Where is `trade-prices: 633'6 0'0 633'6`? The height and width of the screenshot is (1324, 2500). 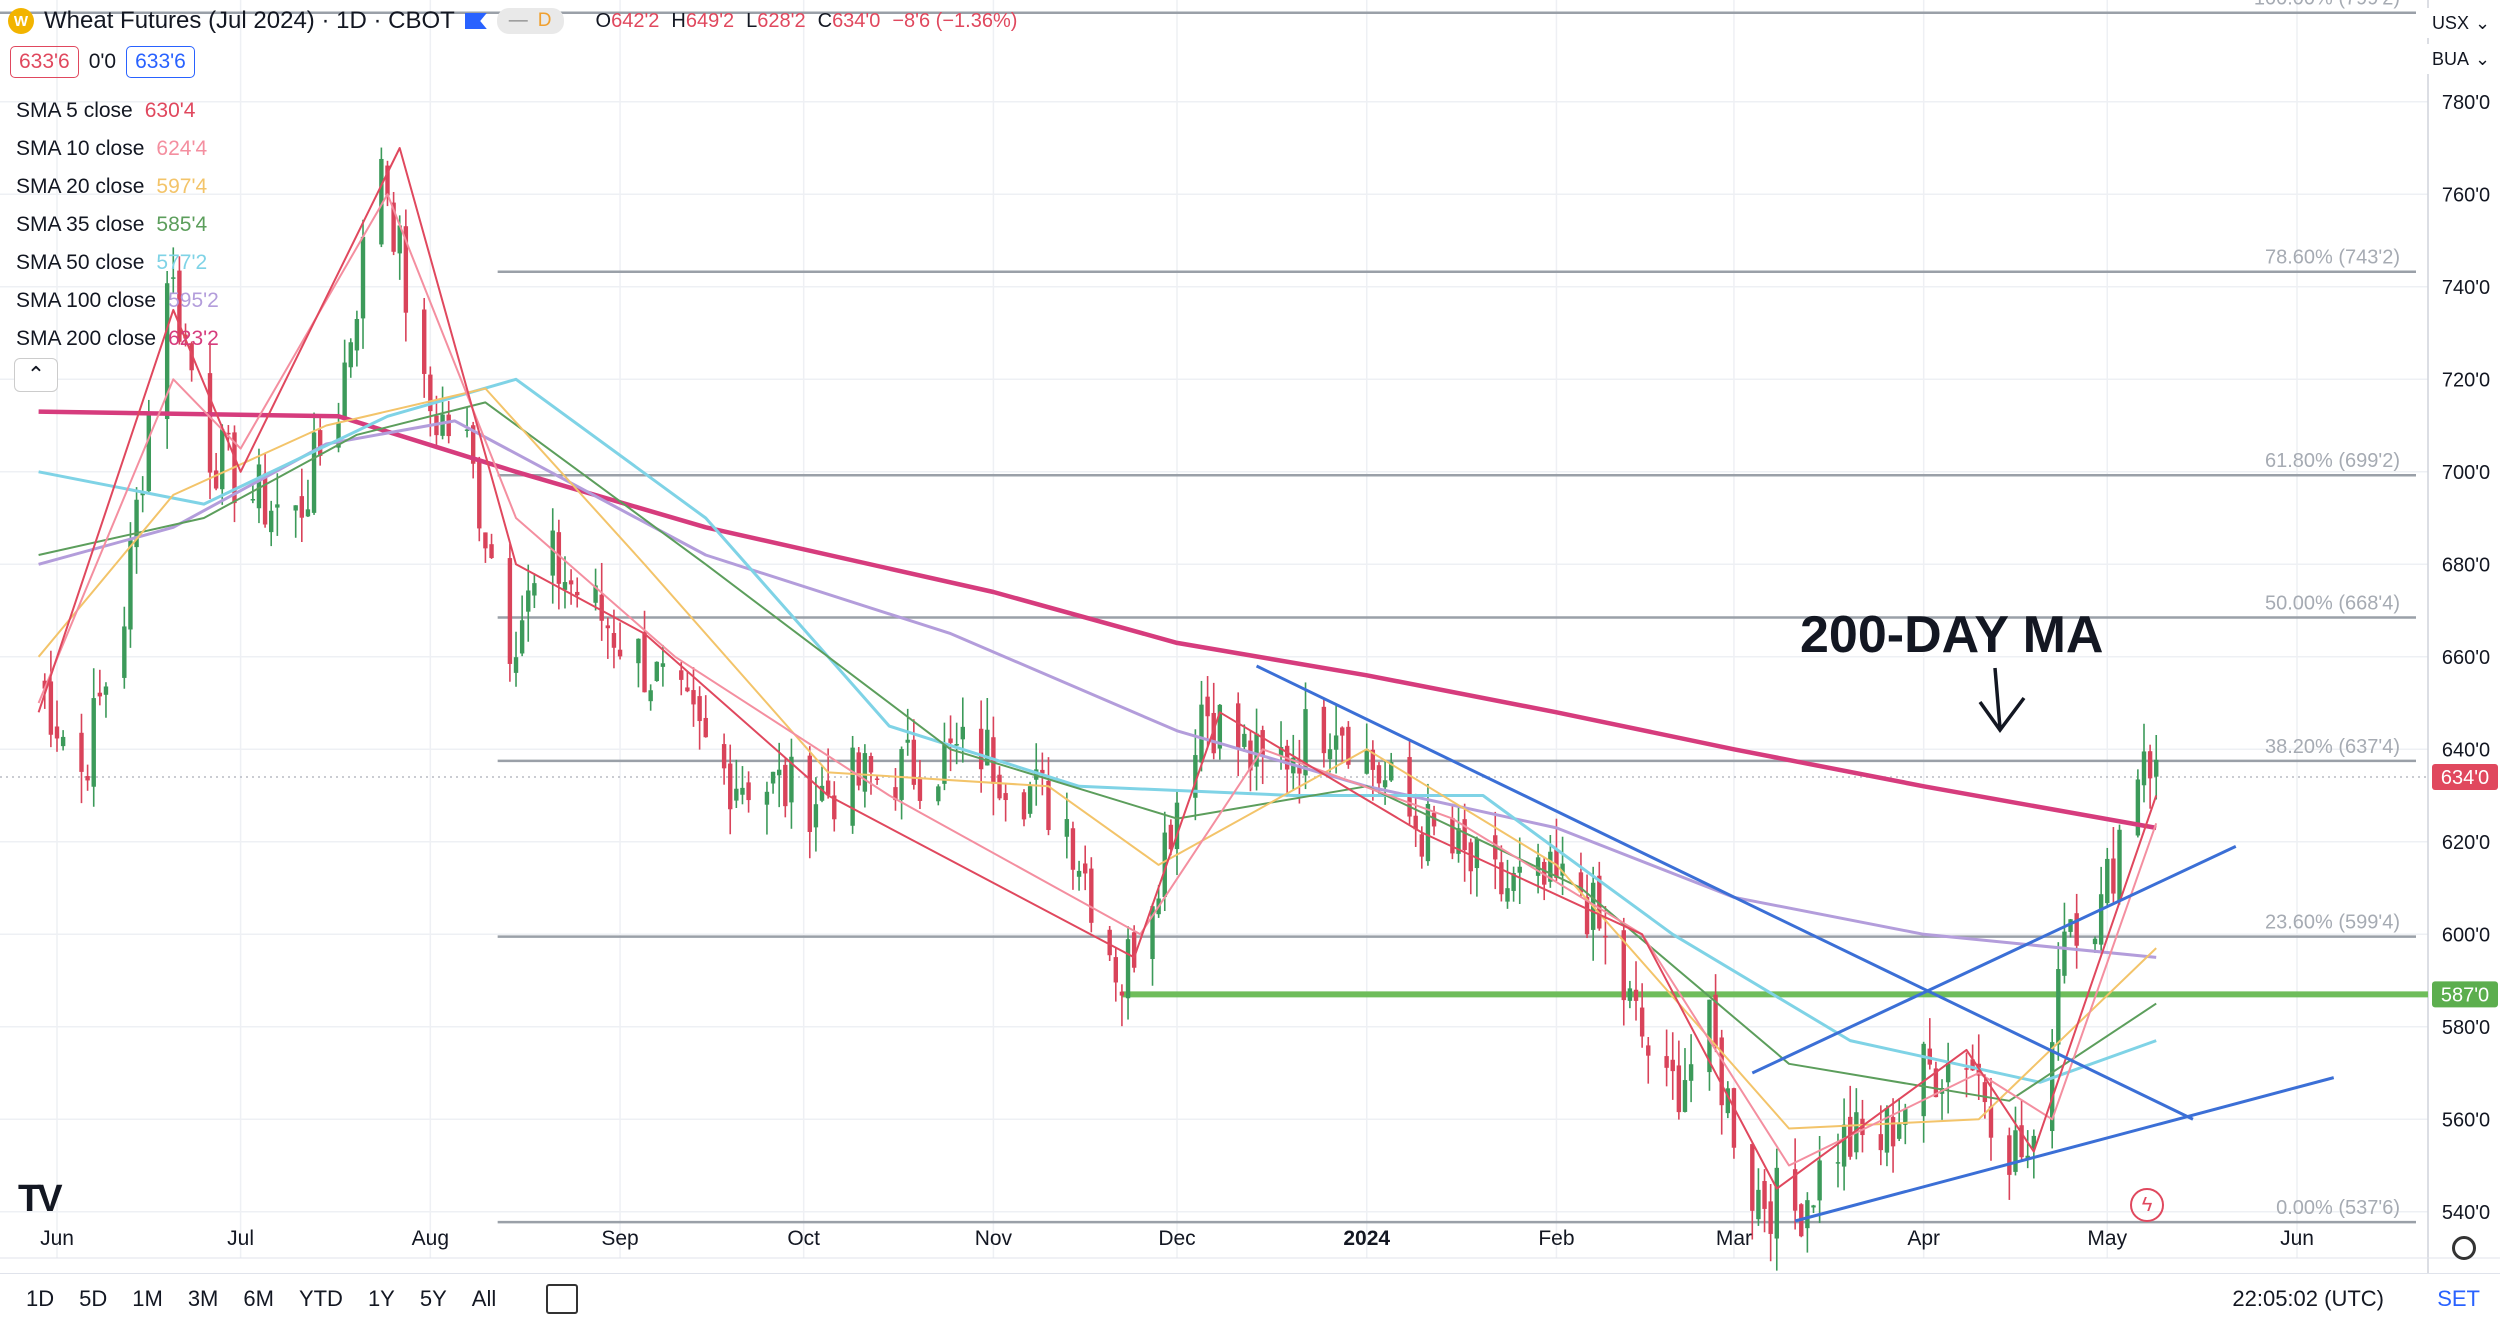 trade-prices: 633'6 0'0 633'6 is located at coordinates (102, 62).